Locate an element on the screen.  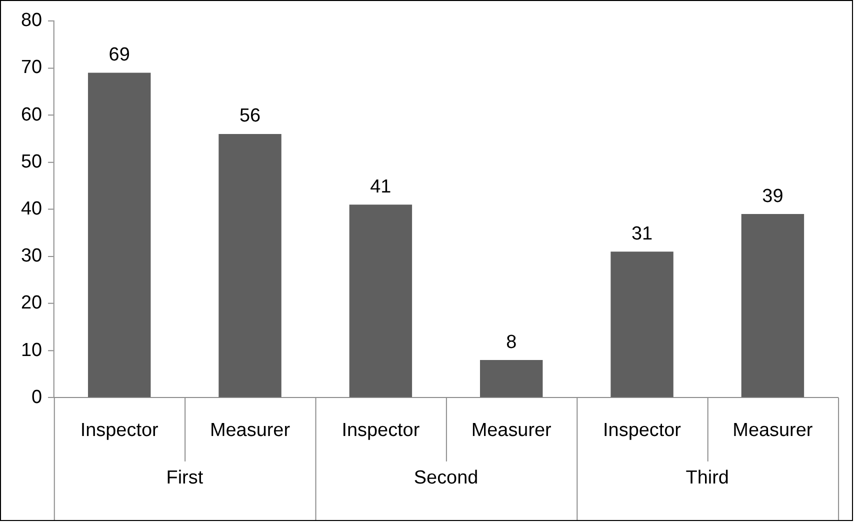
y-tick-label: 80 is located at coordinates (31, 21).